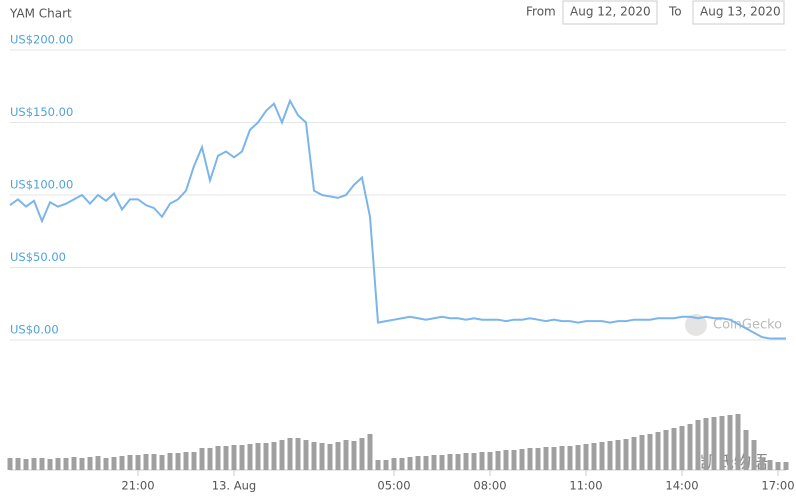  What do you see at coordinates (777, 486) in the screenshot?
I see `x-tick-label: 17:00` at bounding box center [777, 486].